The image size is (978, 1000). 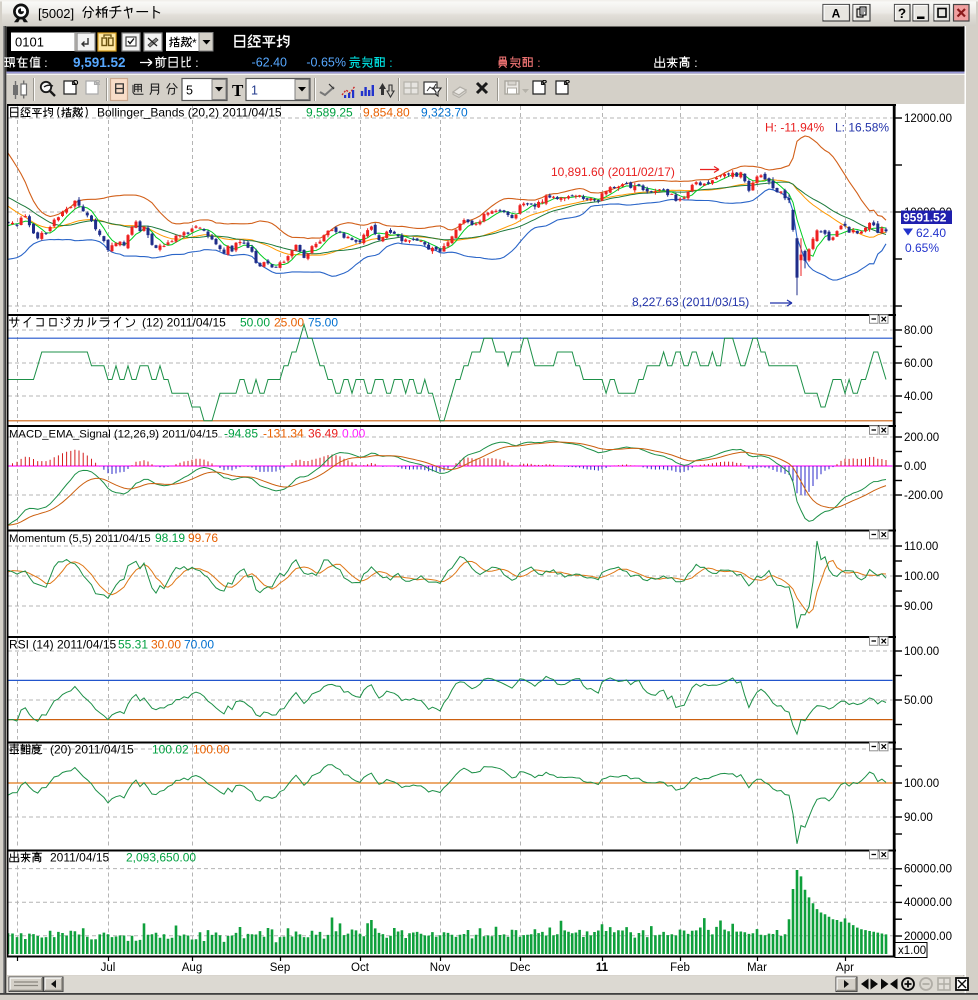 What do you see at coordinates (79, 858) in the screenshot?
I see `svg-text: 2011/04/15` at bounding box center [79, 858].